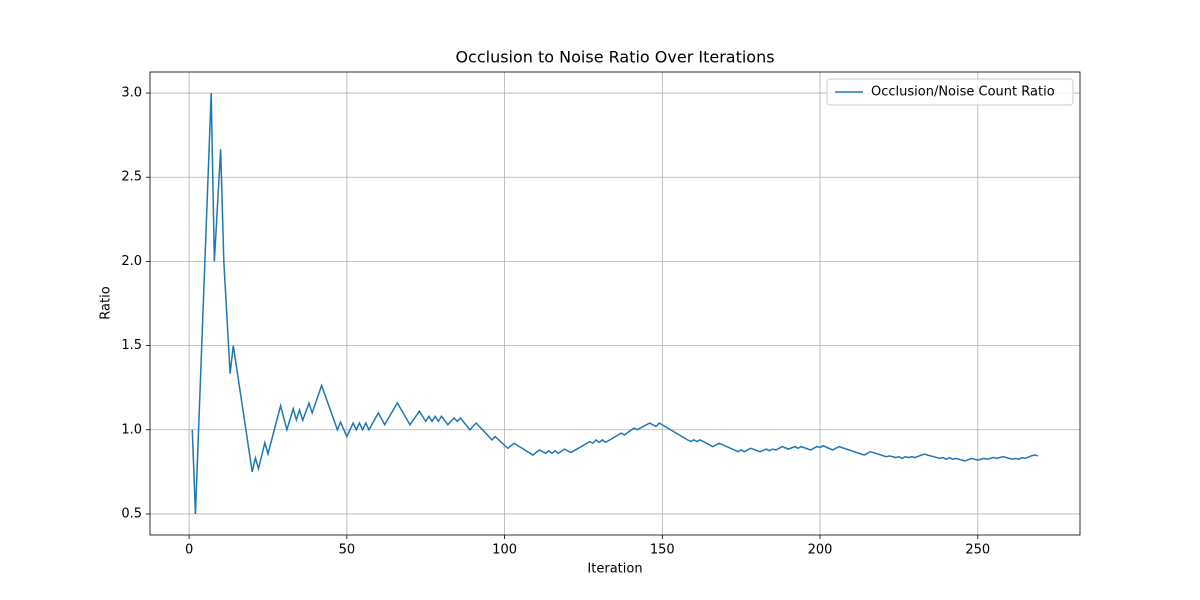 This screenshot has height=600, width=1200. I want to click on y-tick-label: 3.0, so click(131, 93).